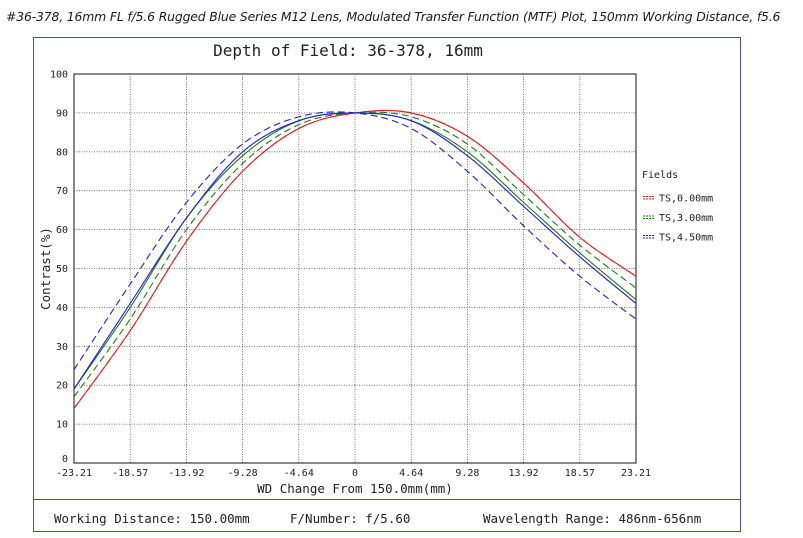 This screenshot has height=538, width=803. I want to click on y-tick-label: 10, so click(62, 425).